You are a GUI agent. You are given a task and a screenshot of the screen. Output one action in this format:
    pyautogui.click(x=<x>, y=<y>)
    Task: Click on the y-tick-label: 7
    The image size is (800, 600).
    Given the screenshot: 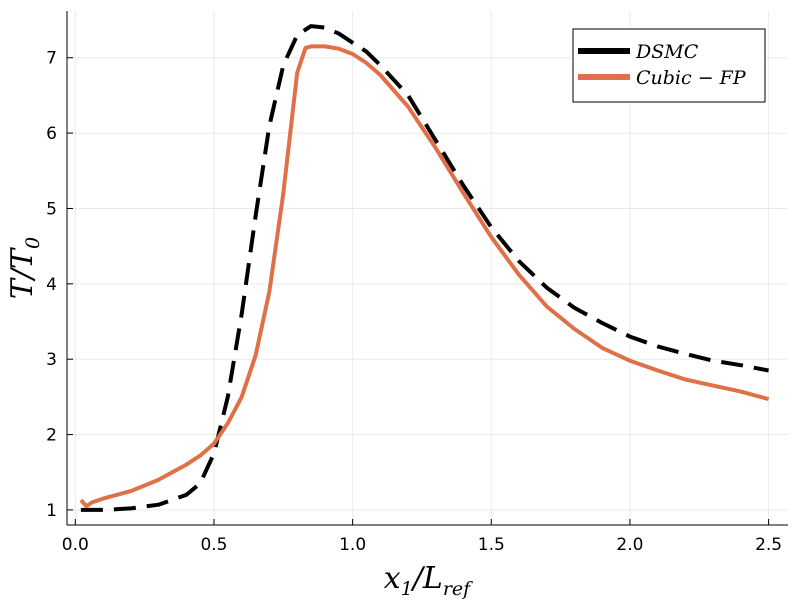 What is the action you would take?
    pyautogui.click(x=51, y=59)
    